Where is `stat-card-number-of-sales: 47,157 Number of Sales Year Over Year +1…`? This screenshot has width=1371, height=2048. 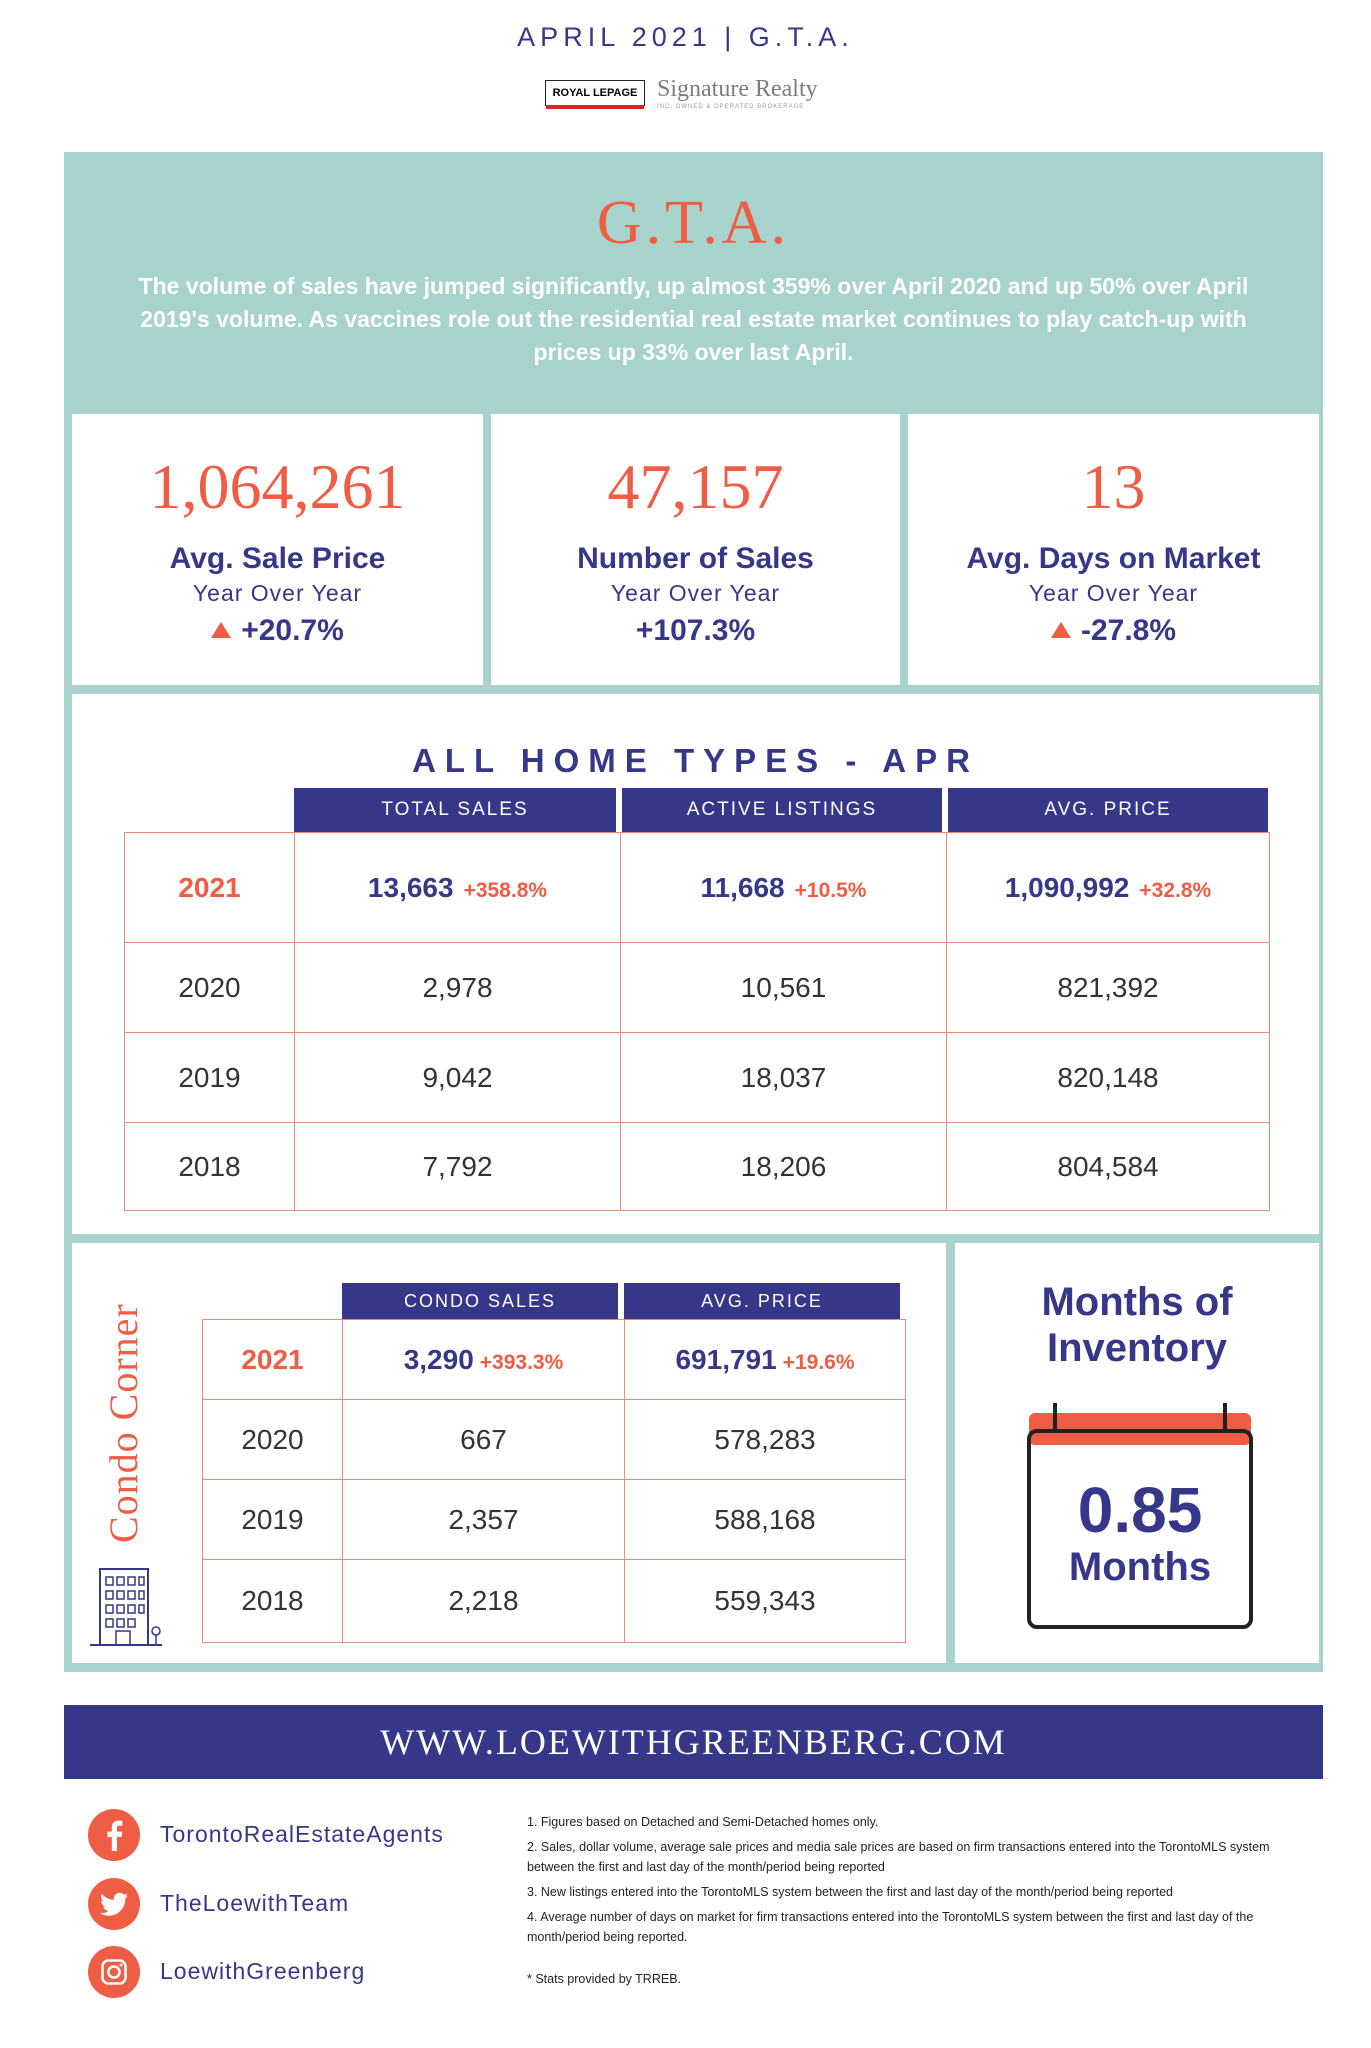
stat-card-number-of-sales: 47,157 Number of Sales Year Over Year +1… is located at coordinates (695, 549).